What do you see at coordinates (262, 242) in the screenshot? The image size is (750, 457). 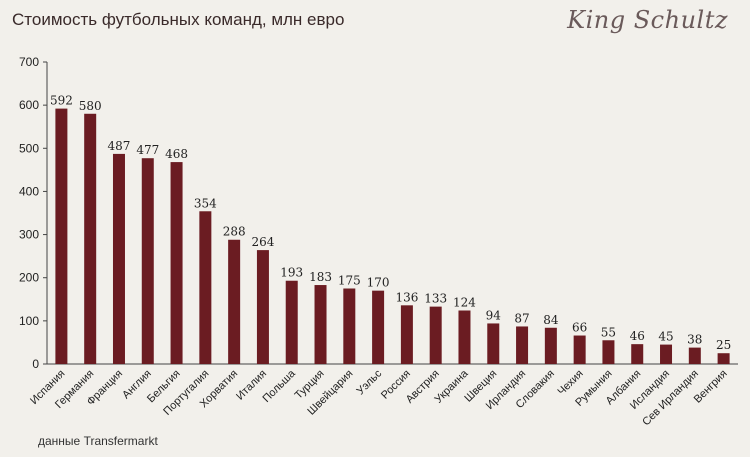 I see `value-label: 264` at bounding box center [262, 242].